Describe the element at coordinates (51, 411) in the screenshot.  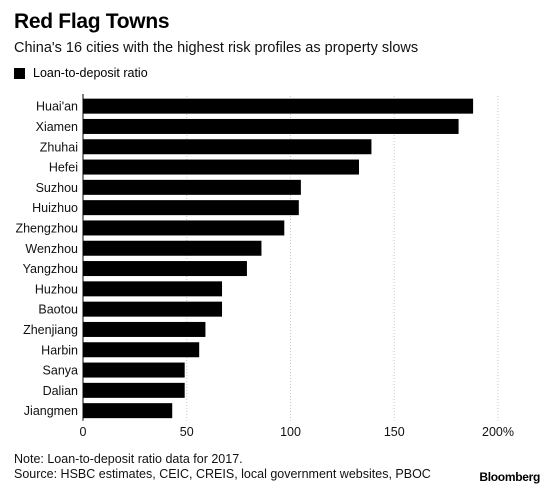
I see `category-label: Jiangmen` at that location.